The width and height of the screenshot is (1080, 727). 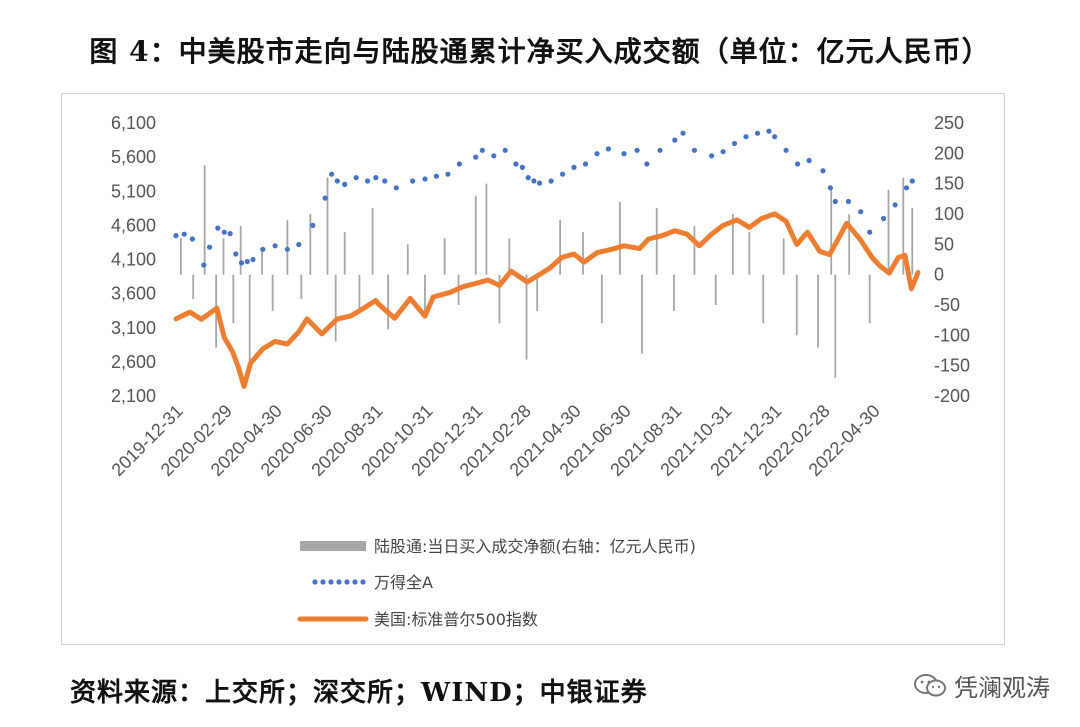 I want to click on legend: 陆股通:当日买入成交净额(右轴：亿元人民币) 万得全A 美国:标准普尔500指数, so click(x=496, y=583).